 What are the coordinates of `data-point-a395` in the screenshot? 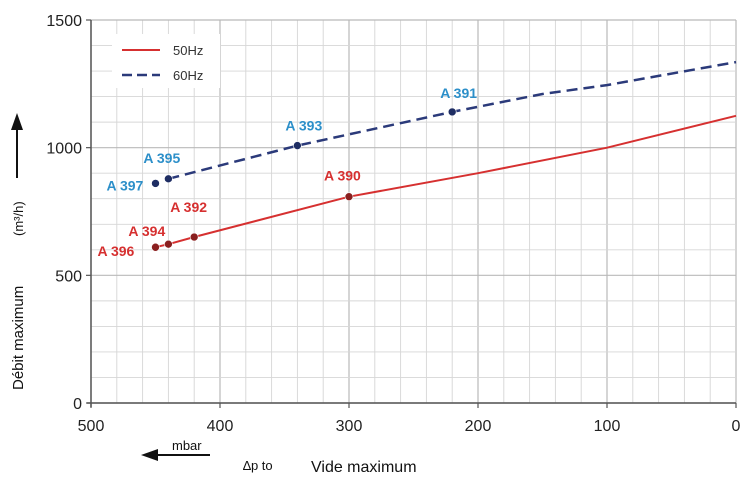 It's located at (168, 179).